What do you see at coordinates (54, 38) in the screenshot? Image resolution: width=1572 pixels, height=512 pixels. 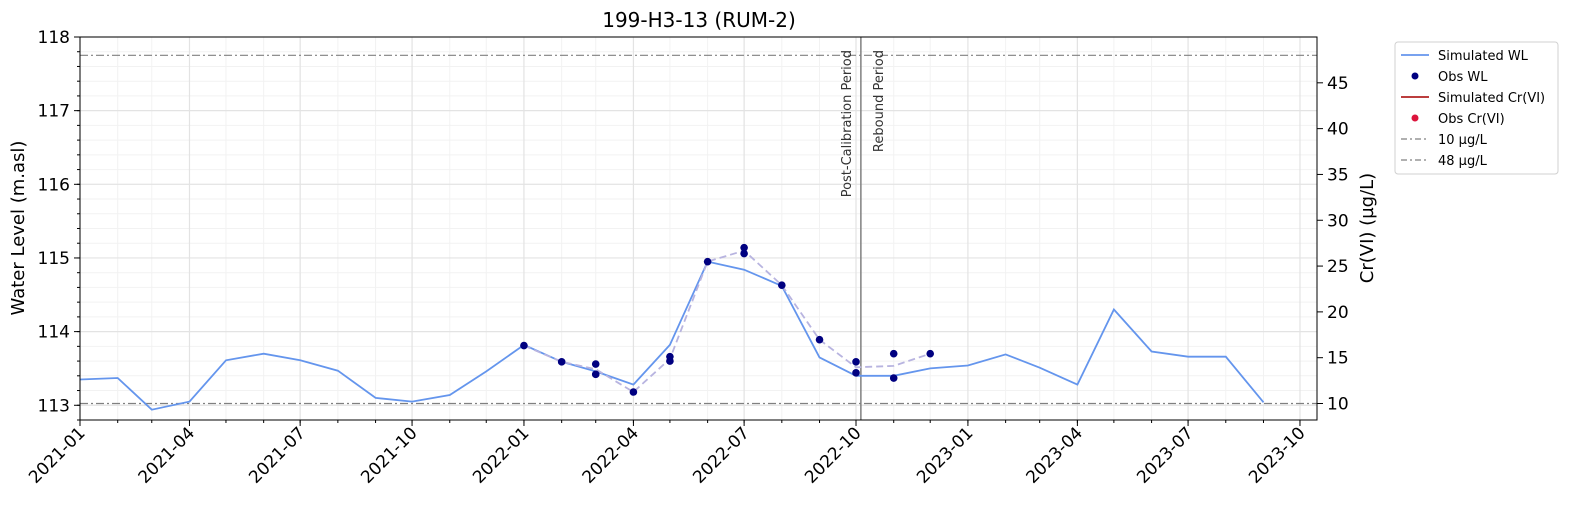 I see `y-tick-label: 118` at bounding box center [54, 38].